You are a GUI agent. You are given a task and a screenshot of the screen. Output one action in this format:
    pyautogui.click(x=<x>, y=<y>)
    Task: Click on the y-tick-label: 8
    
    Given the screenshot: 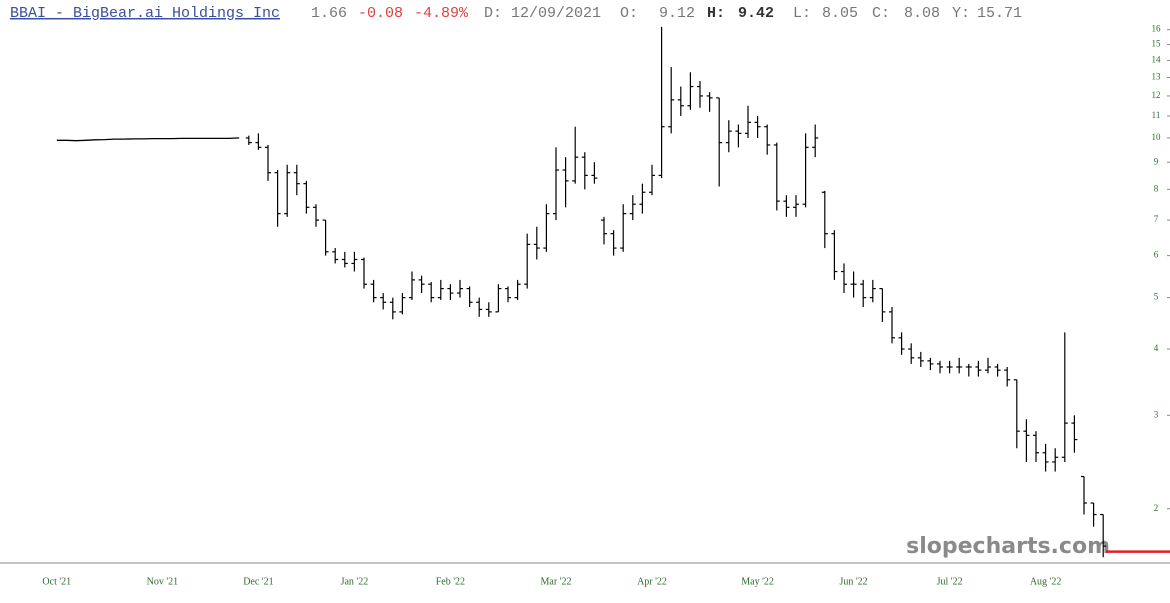 What is the action you would take?
    pyautogui.click(x=1156, y=188)
    